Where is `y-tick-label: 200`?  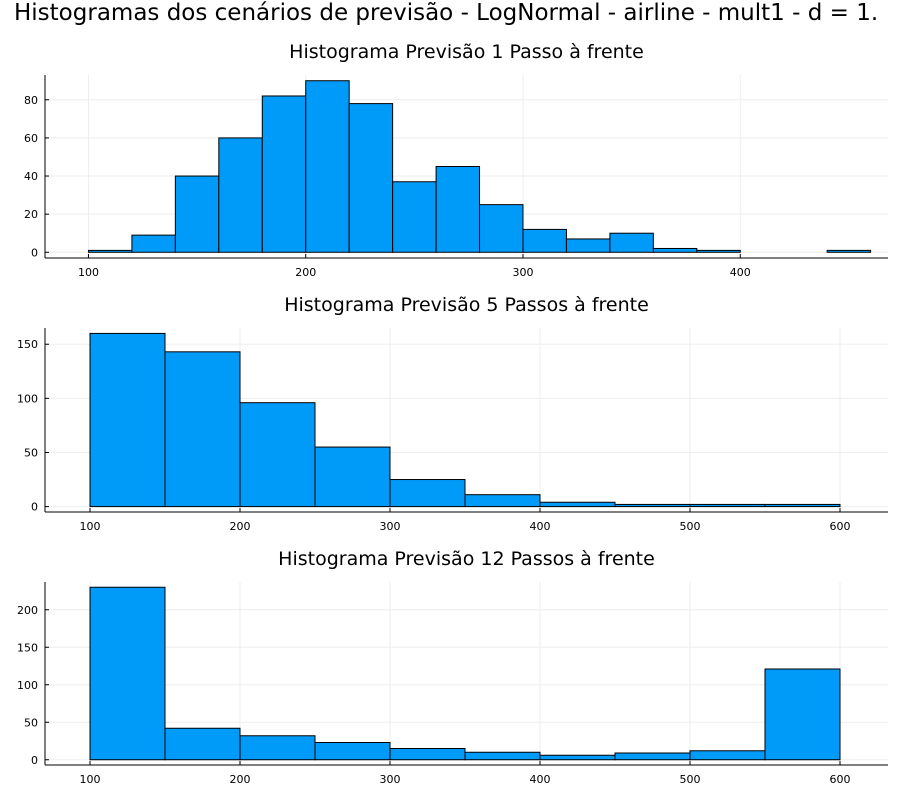
y-tick-label: 200 is located at coordinates (27, 610).